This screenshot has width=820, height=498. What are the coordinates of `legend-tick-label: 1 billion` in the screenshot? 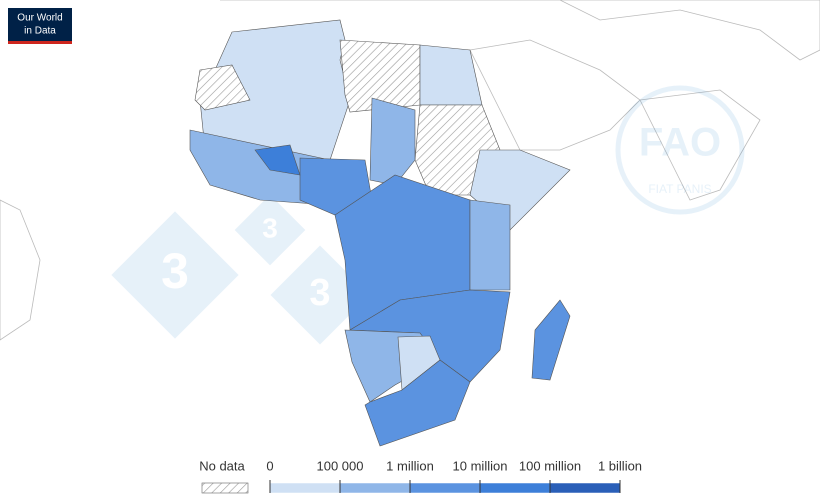 It's located at (620, 465).